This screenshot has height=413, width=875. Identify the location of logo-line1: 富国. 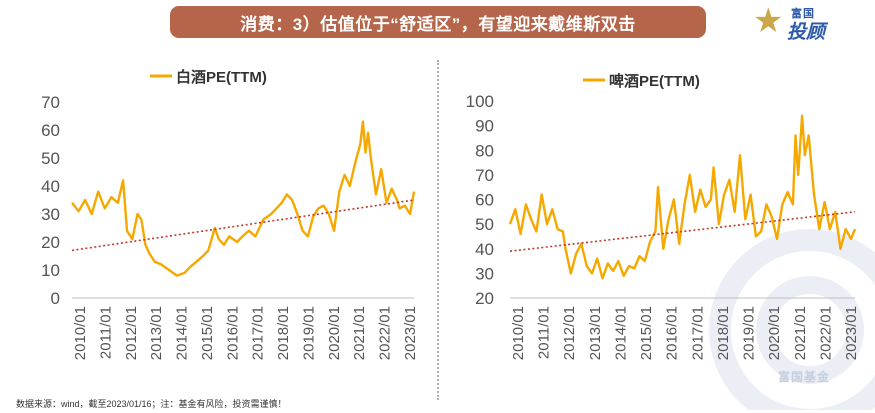
(803, 14).